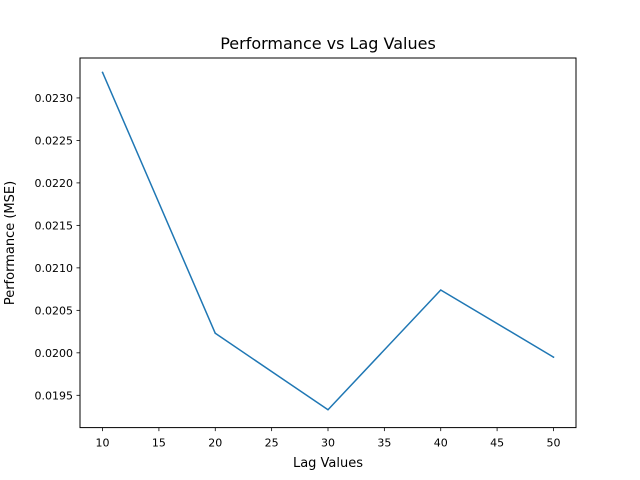 The width and height of the screenshot is (640, 480). Describe the element at coordinates (54, 353) in the screenshot. I see `y-tick-label: 0.0200` at that location.